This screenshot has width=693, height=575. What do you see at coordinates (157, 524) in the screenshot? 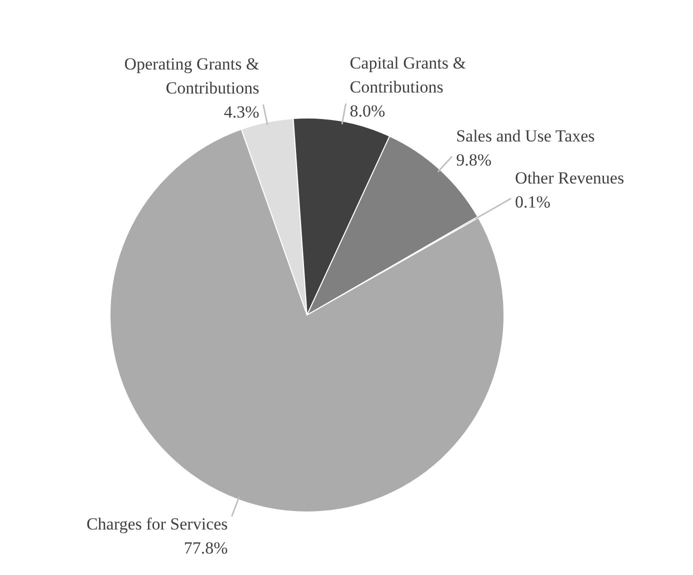
I see `slice-label: Charges for Services` at bounding box center [157, 524].